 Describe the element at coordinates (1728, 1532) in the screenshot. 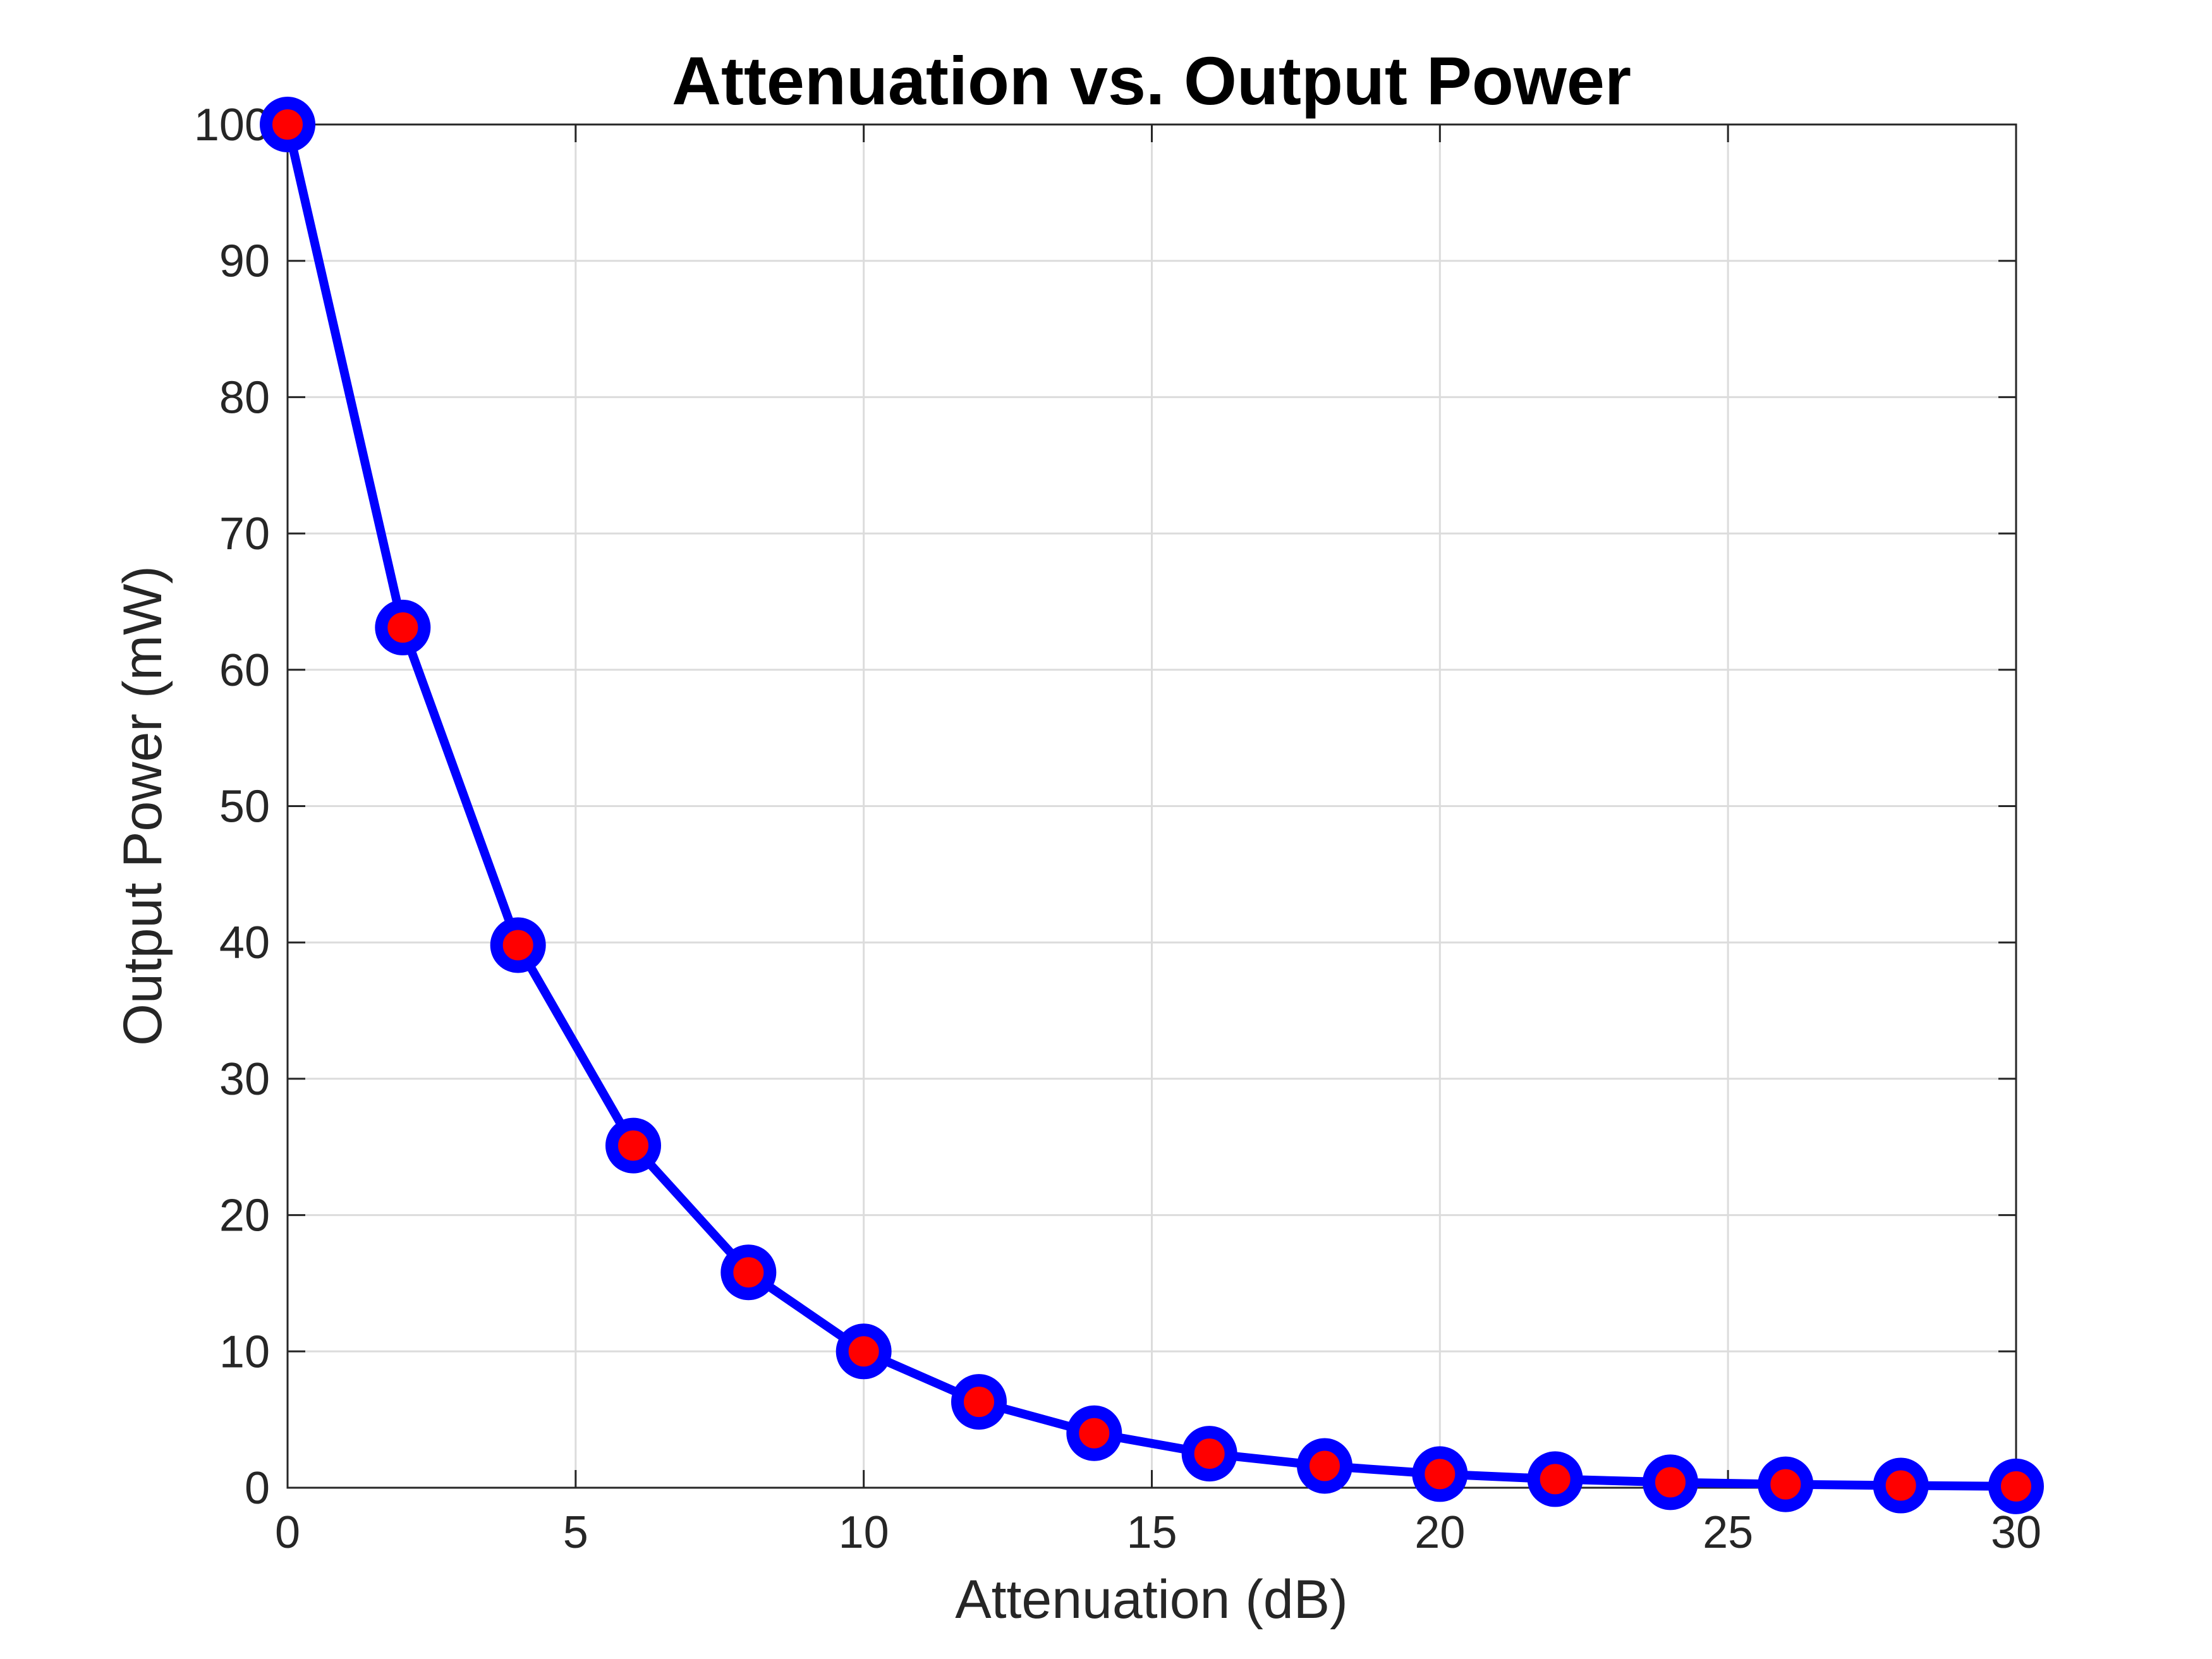

I see `x-tick-label: 25` at that location.